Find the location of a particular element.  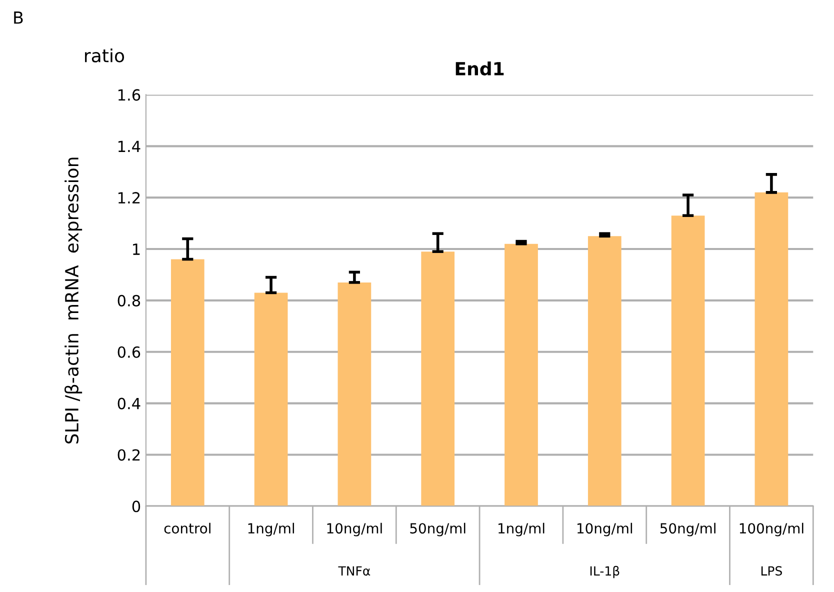

x-tick-label: control is located at coordinates (187, 528).